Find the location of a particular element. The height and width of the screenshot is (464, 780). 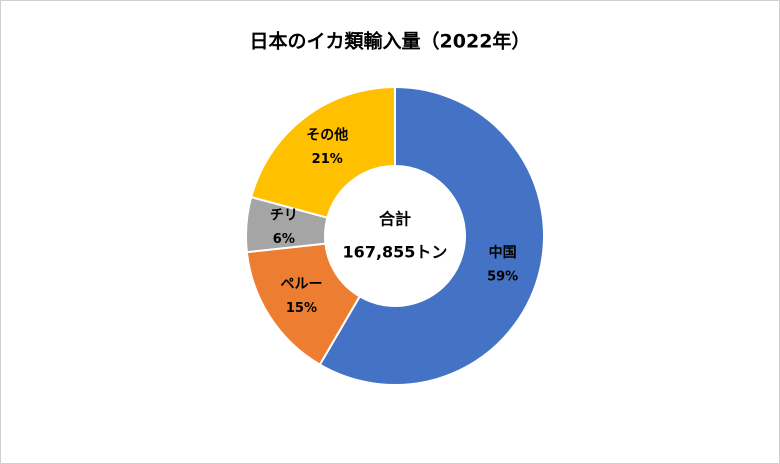

slice-value-label: 6% is located at coordinates (284, 239).